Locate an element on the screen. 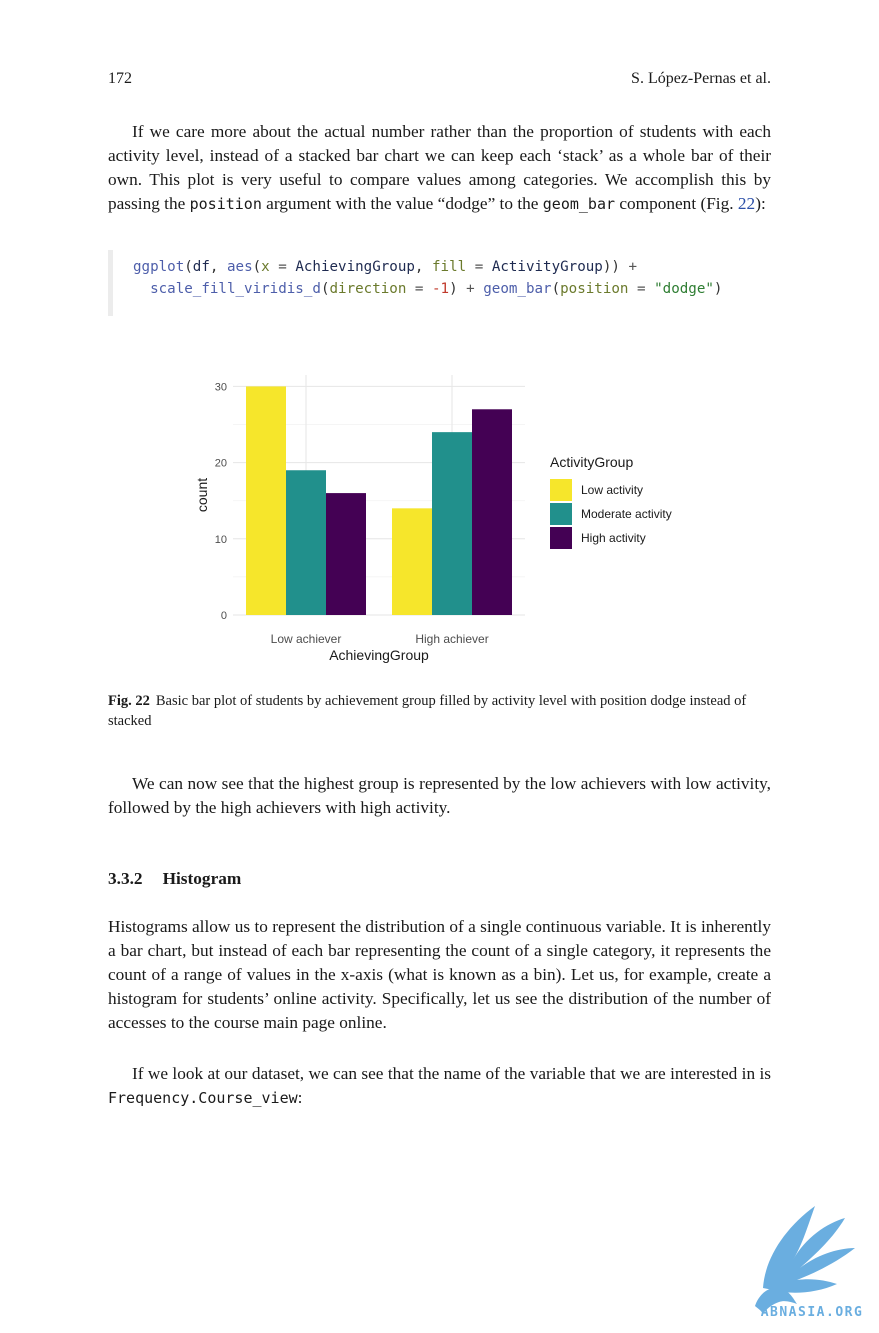 This screenshot has height=1333, width=879. code-token: )) is located at coordinates (615, 267).